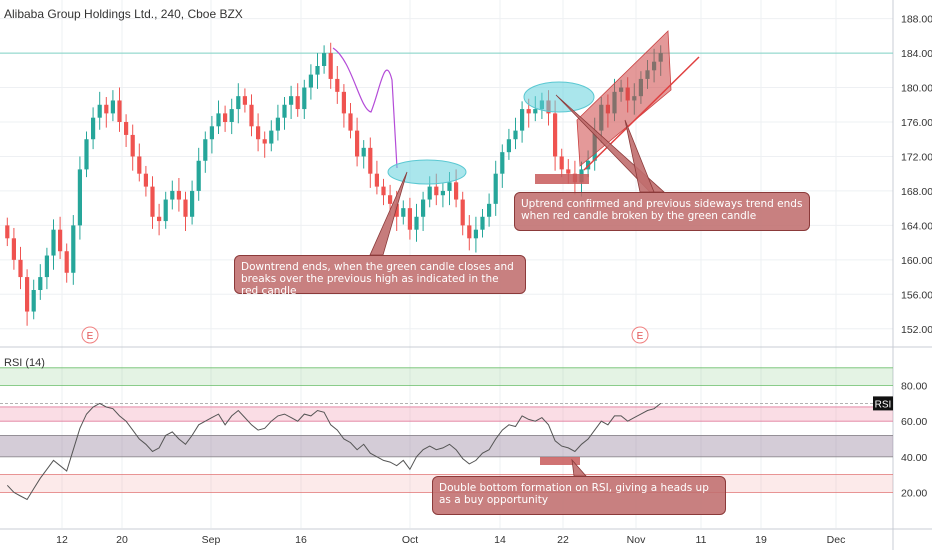 The width and height of the screenshot is (932, 550). I want to click on earnings-marker, so click(640, 335).